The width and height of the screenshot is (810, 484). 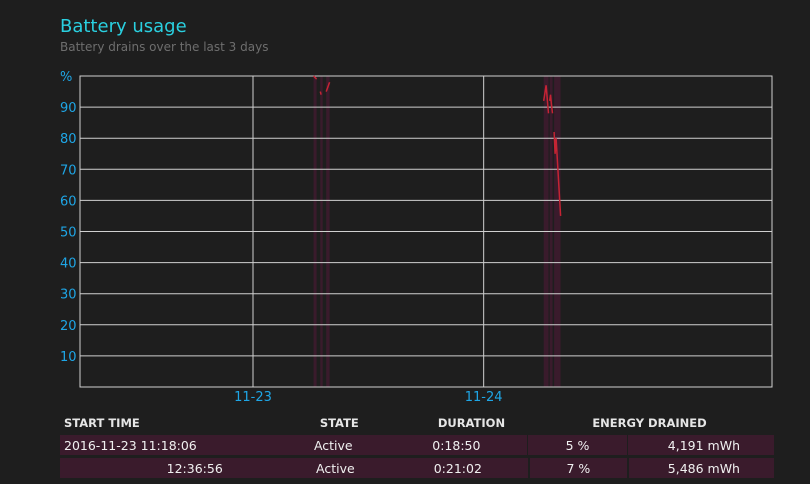 What do you see at coordinates (68, 326) in the screenshot?
I see `y-tick-label: 20` at bounding box center [68, 326].